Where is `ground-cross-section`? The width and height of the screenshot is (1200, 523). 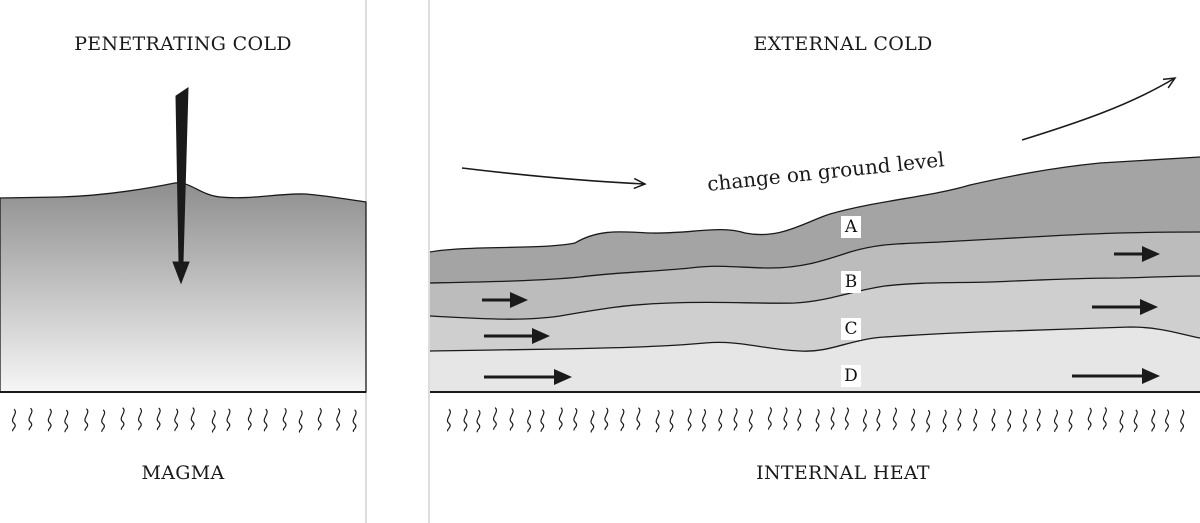 ground-cross-section is located at coordinates (183, 287).